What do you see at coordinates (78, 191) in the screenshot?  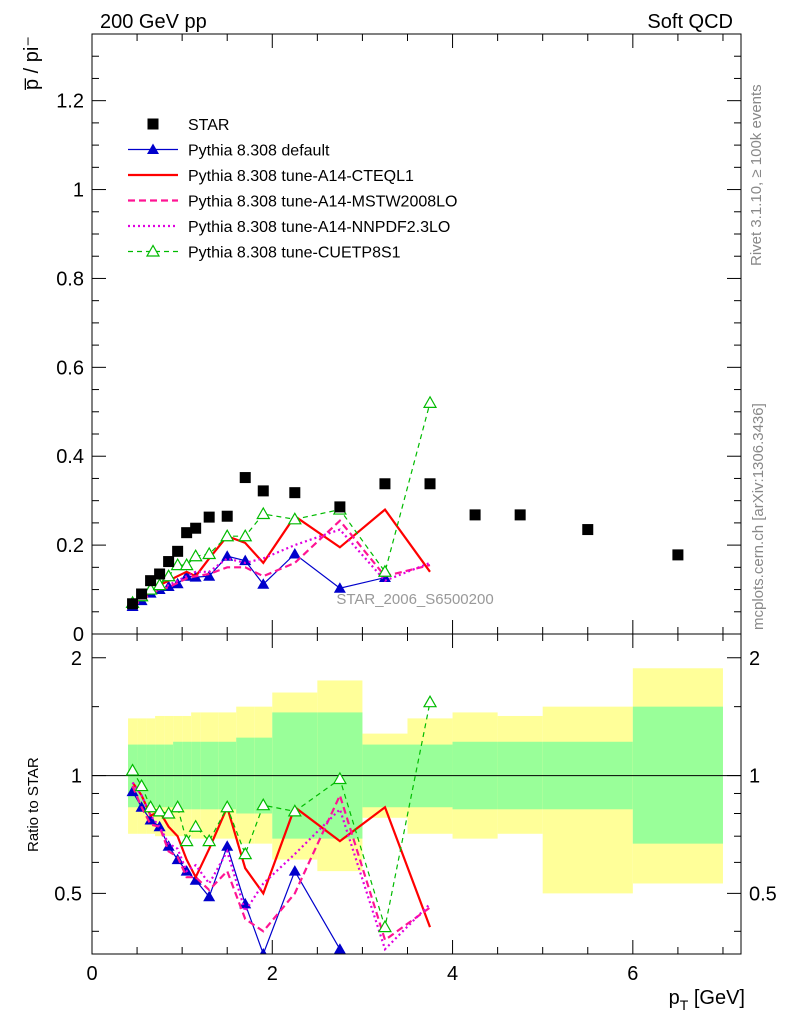 I see `main-y-tick-label-4: 1` at bounding box center [78, 191].